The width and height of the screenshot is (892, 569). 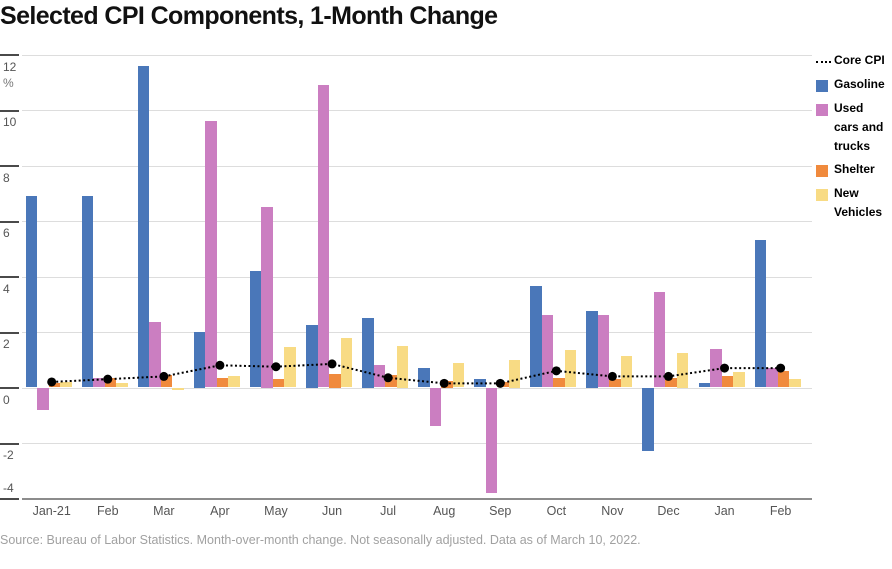 I want to click on bar-gasoline-nov, so click(x=592, y=349).